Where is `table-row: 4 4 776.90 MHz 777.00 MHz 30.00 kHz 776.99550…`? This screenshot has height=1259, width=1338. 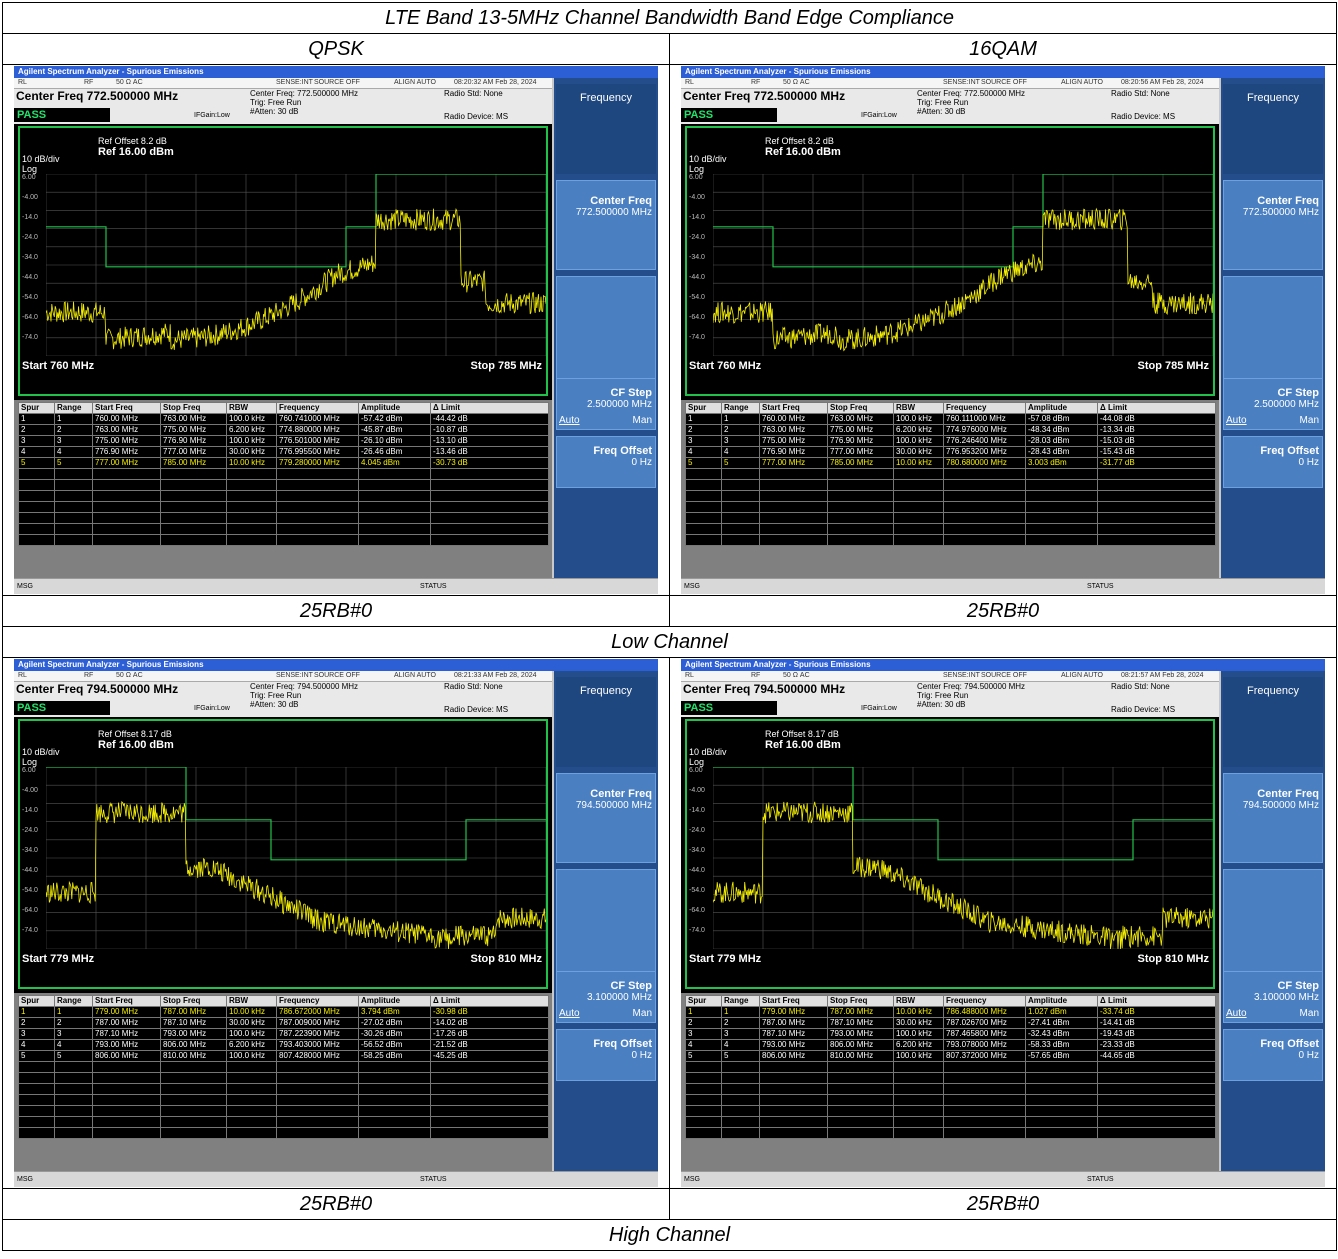
table-row: 4 4 776.90 MHz 777.00 MHz 30.00 kHz 776.99550… is located at coordinates (283, 452).